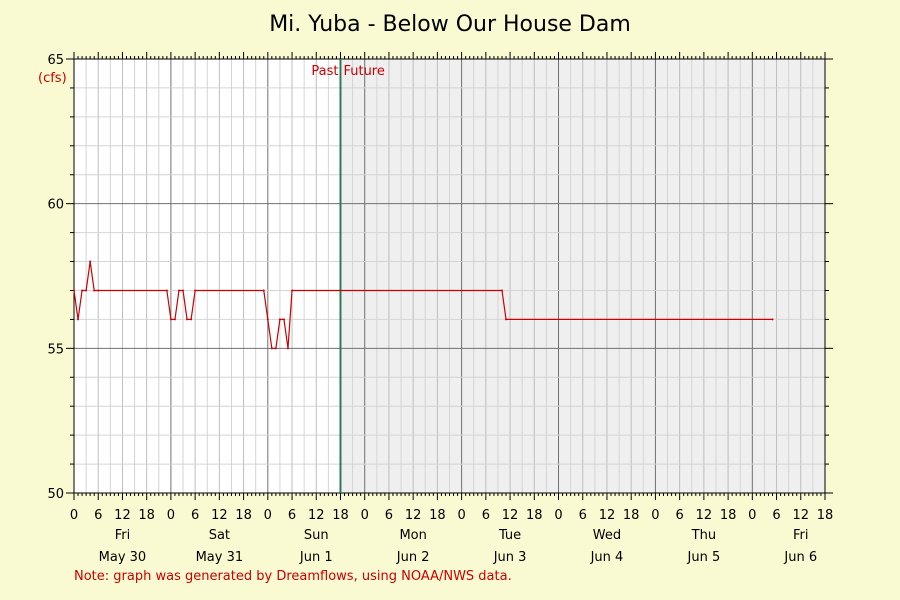 This screenshot has width=900, height=600. What do you see at coordinates (412, 535) in the screenshot?
I see `x-weekday-label: Mon` at bounding box center [412, 535].